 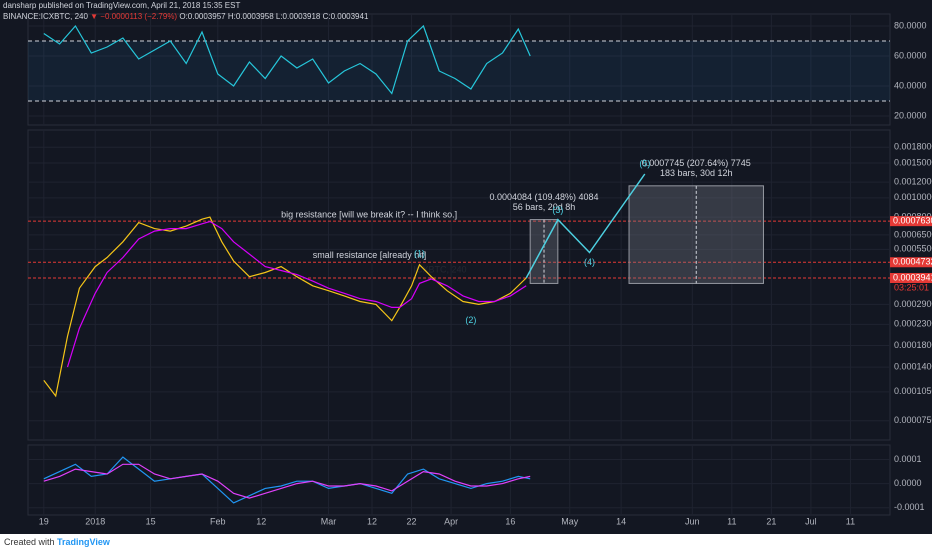 I want to click on x-tick-label: 2018, so click(x=95, y=521).